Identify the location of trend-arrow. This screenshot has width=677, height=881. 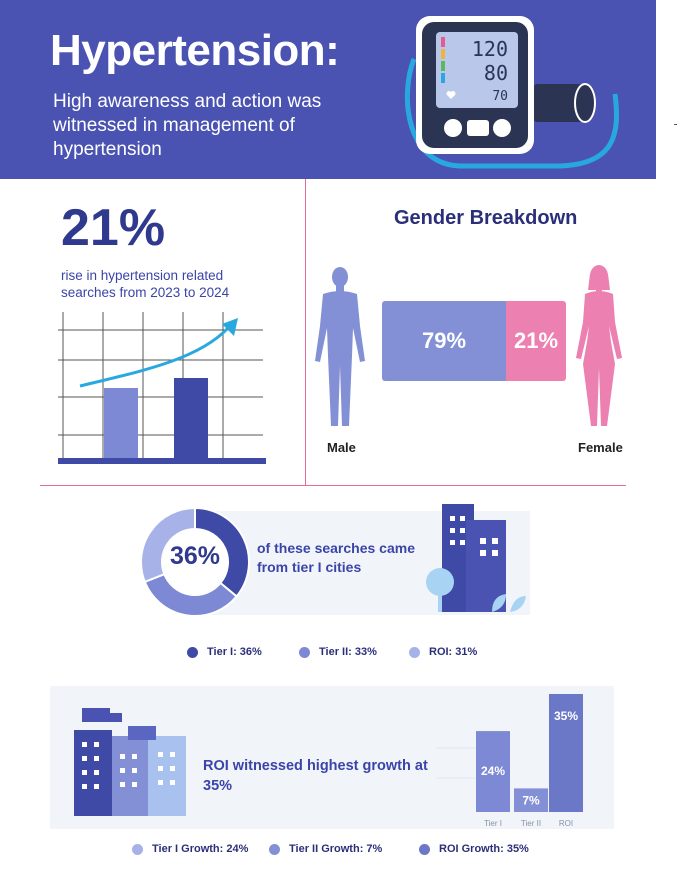
(154, 357).